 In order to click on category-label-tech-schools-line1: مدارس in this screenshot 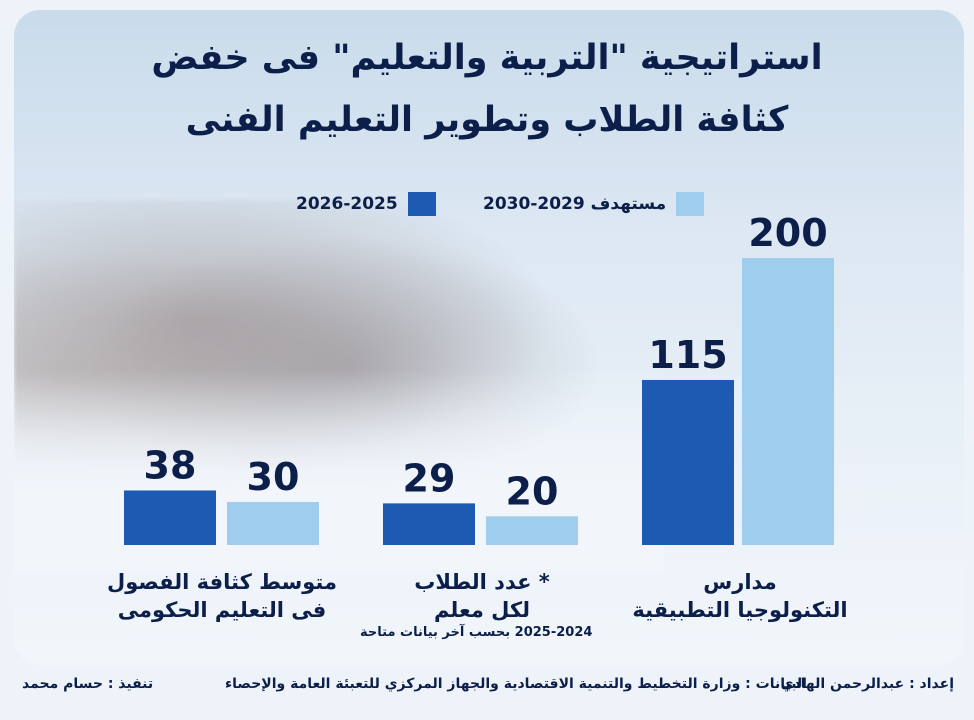, I will do `click(740, 582)`.